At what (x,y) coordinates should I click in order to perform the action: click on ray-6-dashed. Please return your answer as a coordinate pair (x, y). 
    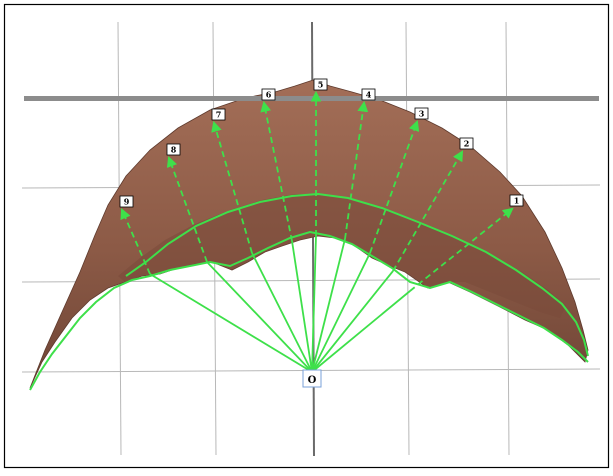
    Looking at the image, I should click on (276, 171).